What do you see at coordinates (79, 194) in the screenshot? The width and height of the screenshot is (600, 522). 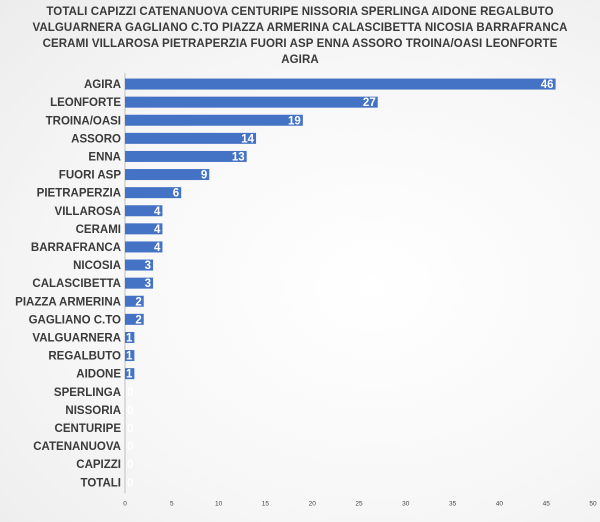 I see `category-label: PIETRAPERZIA` at bounding box center [79, 194].